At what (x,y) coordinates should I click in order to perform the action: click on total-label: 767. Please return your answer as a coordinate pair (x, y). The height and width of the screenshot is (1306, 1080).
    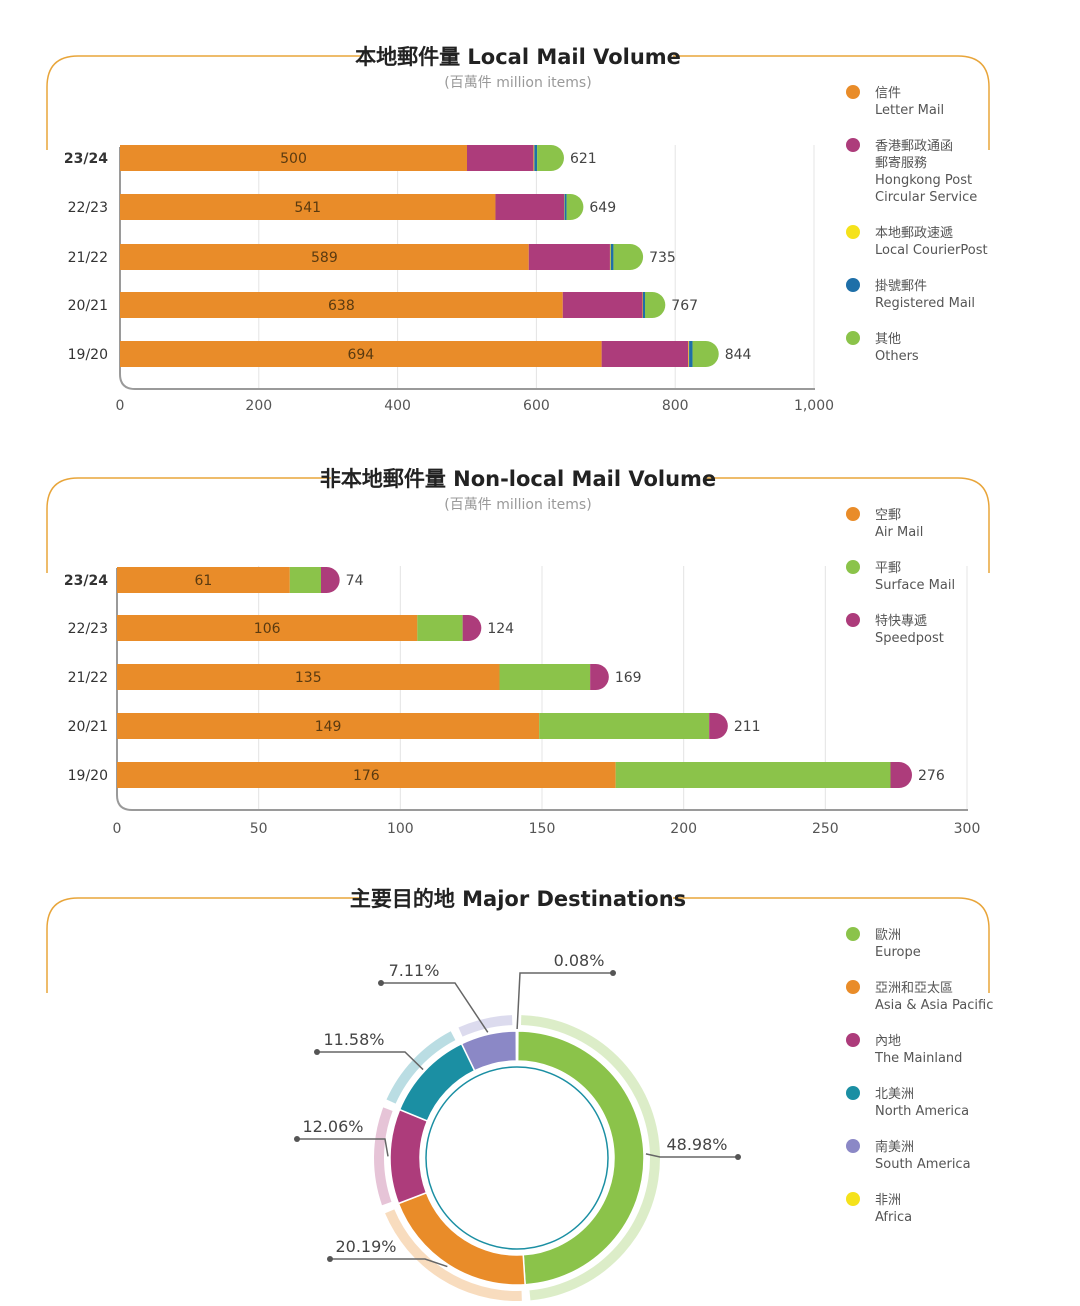
    Looking at the image, I should click on (684, 306).